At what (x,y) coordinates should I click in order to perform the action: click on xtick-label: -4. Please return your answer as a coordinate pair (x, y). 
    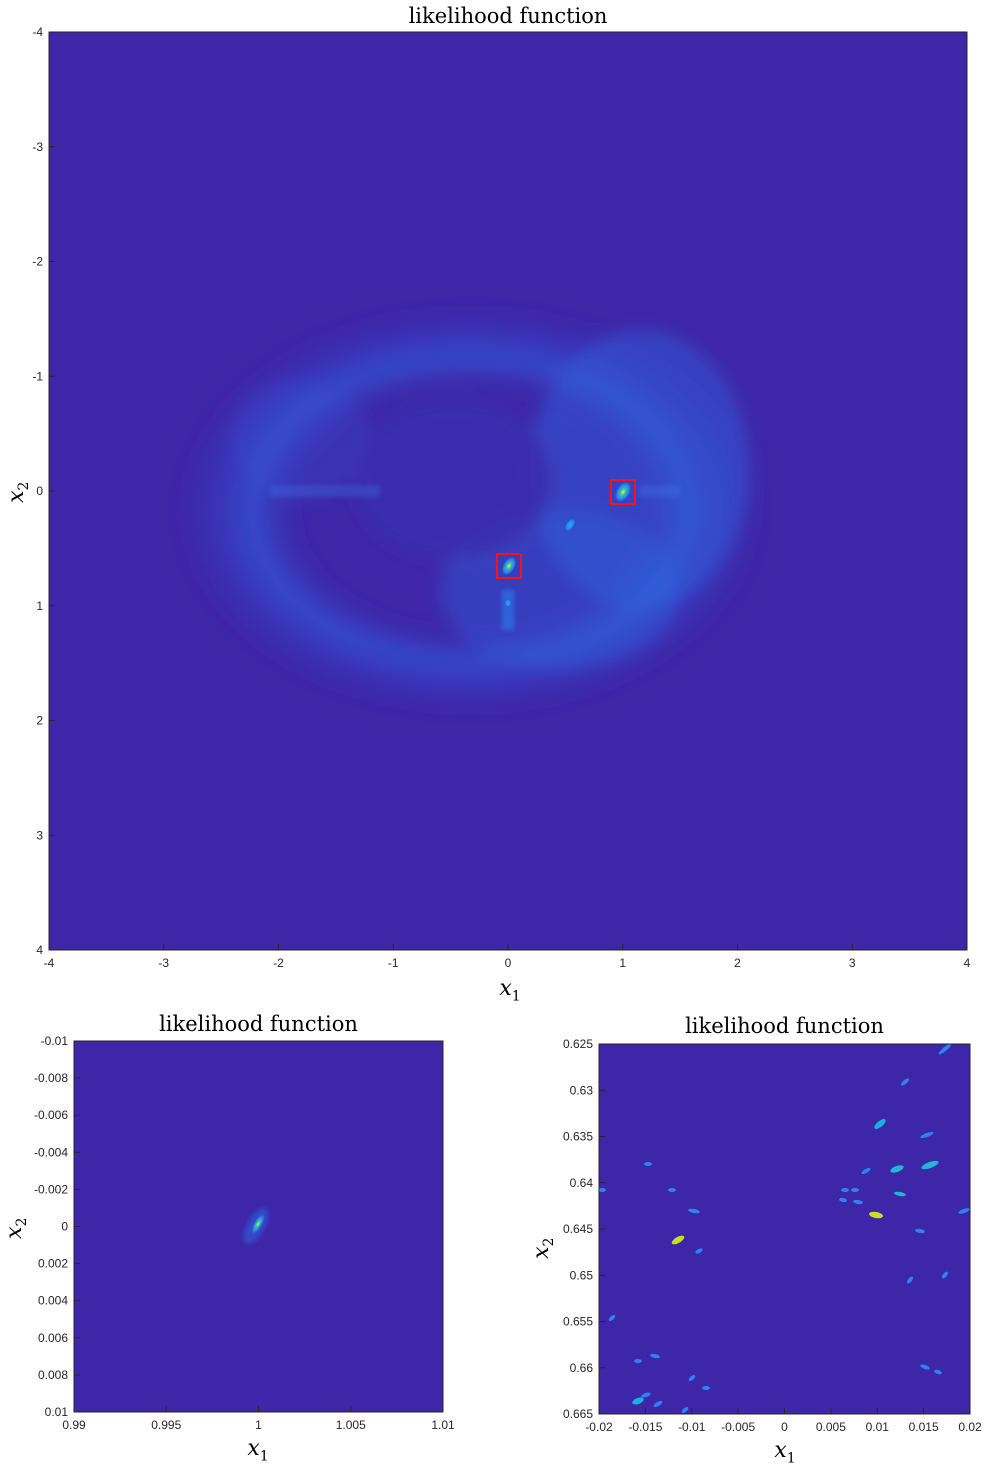
    Looking at the image, I should click on (49, 963).